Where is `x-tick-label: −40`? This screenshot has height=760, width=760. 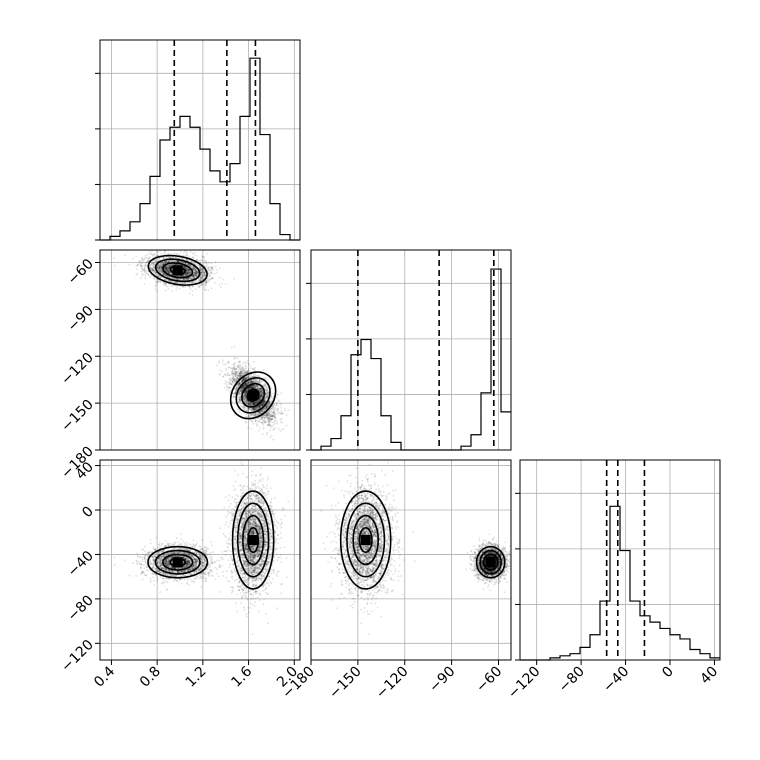
x-tick-label: −40 is located at coordinates (616, 680).